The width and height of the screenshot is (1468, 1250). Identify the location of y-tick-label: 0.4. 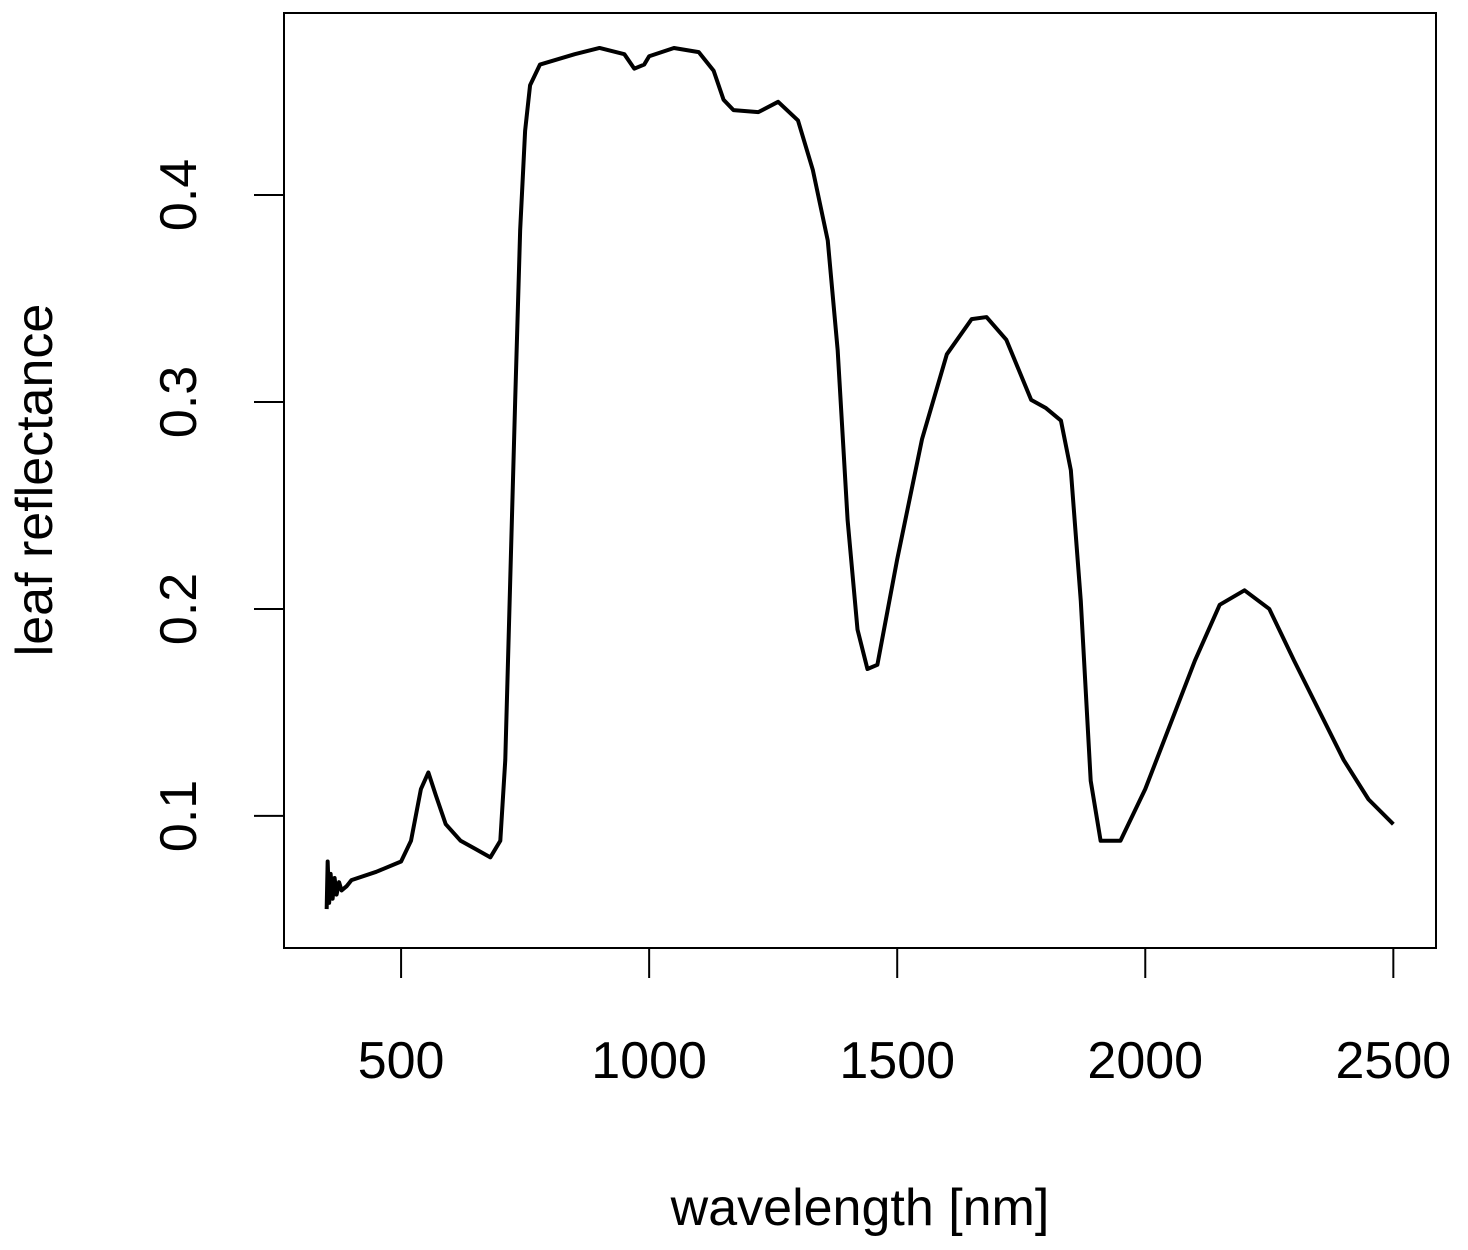
(179, 195).